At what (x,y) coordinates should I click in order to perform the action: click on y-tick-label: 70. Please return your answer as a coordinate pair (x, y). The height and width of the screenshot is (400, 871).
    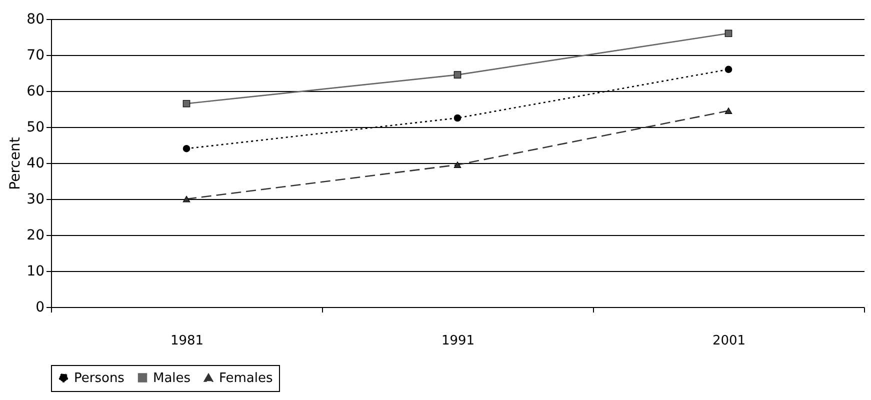
    Looking at the image, I should click on (35, 56).